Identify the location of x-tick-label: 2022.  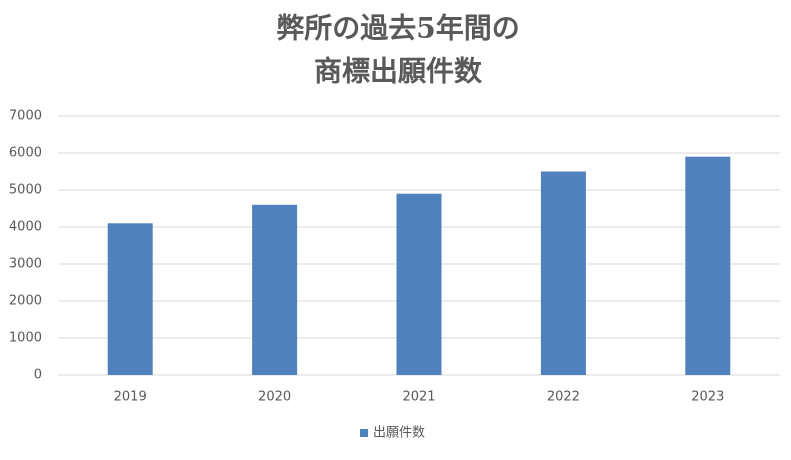
(563, 397).